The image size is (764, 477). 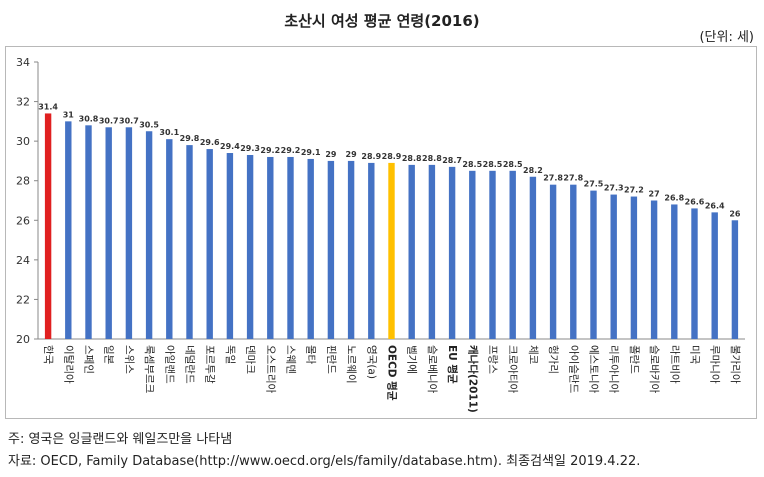 What do you see at coordinates (149, 124) in the screenshot?
I see `data-label: 30.5` at bounding box center [149, 124].